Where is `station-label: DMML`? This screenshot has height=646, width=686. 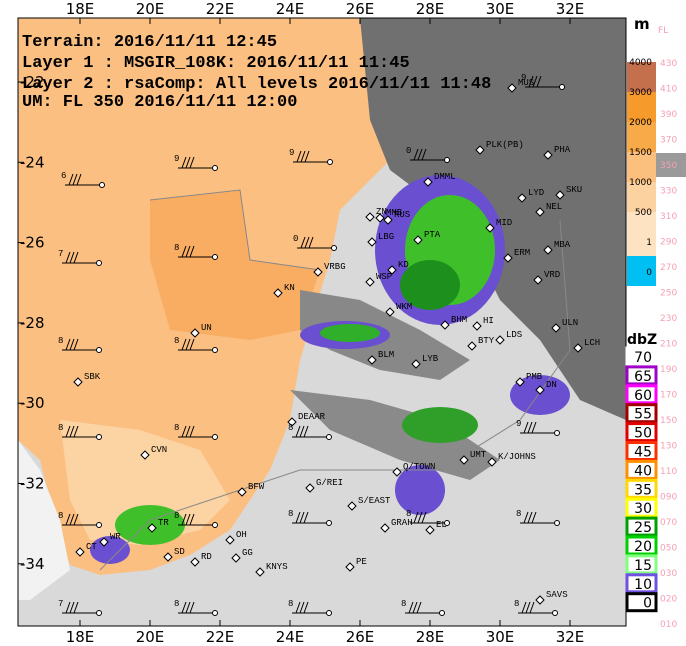
station-label: DMML is located at coordinates (445, 177).